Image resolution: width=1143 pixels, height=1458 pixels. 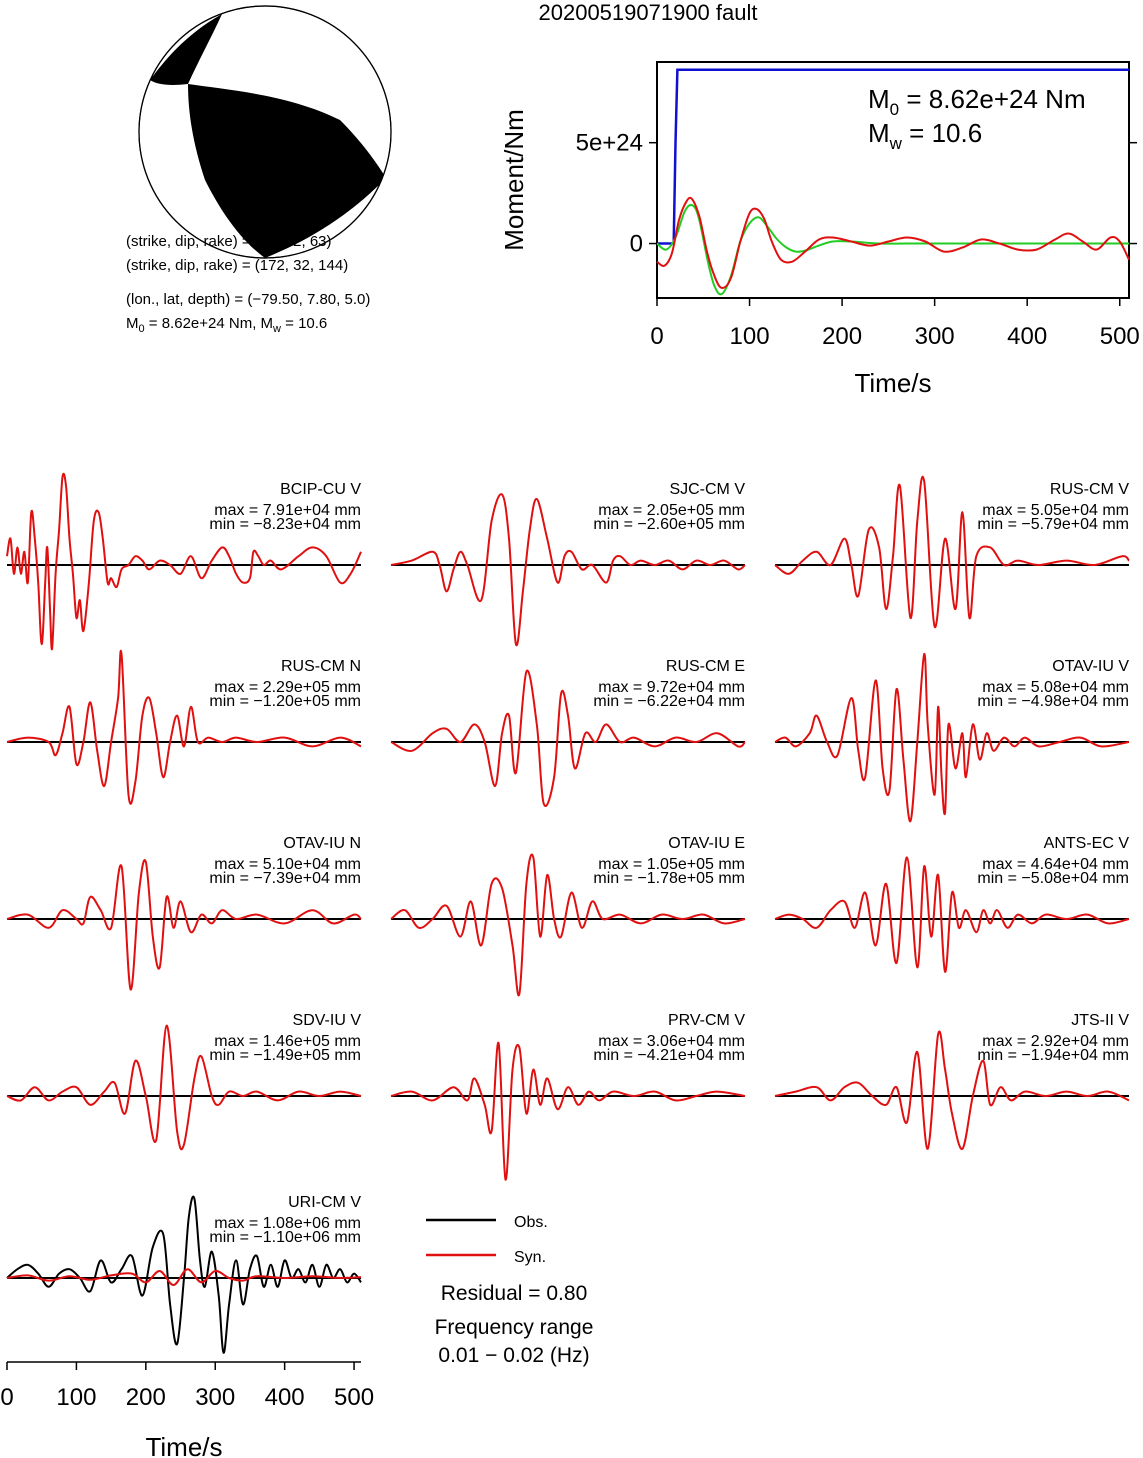 What do you see at coordinates (1027, 336) in the screenshot?
I see `moment-xtick-label: 400` at bounding box center [1027, 336].